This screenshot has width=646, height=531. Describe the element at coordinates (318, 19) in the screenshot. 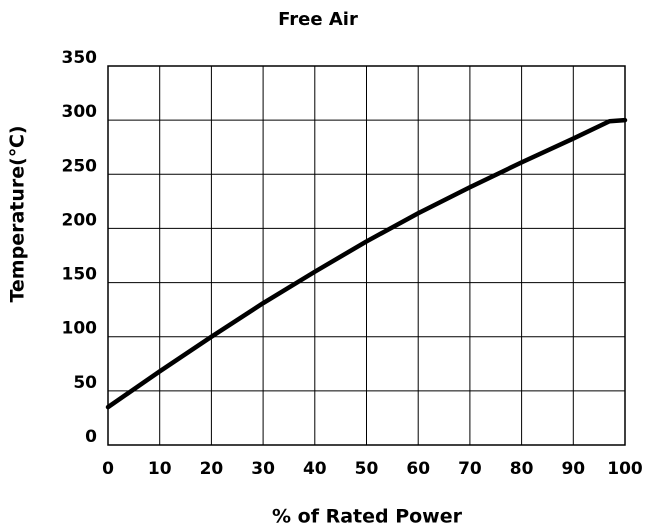

I see `chart-title: Free Air` at that location.